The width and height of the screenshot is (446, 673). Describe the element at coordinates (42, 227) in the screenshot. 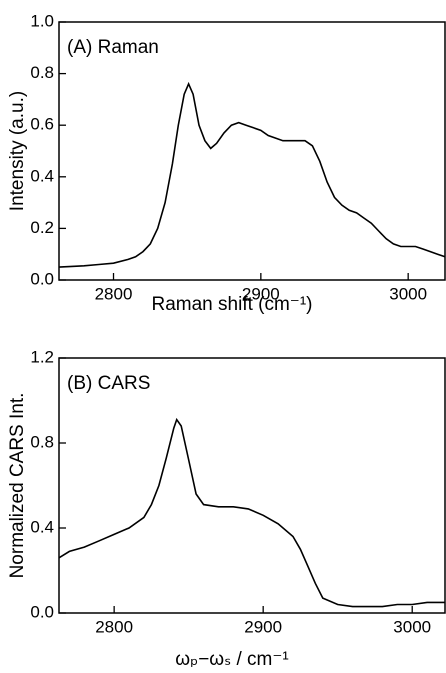

I see `y-tick-label: 0.2` at that location.